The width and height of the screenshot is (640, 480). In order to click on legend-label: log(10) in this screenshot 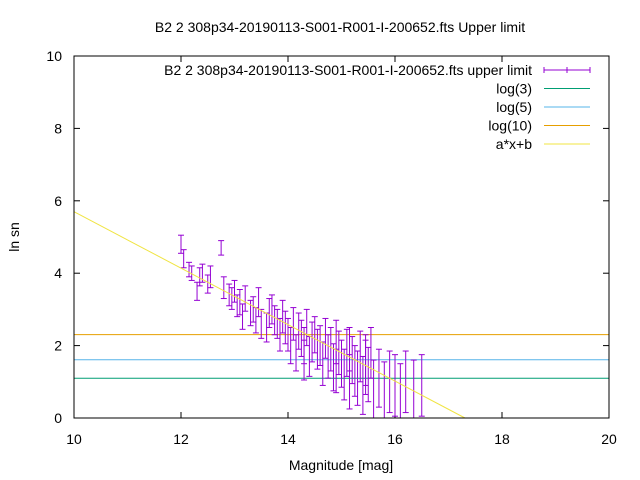, I will do `click(510, 126)`.